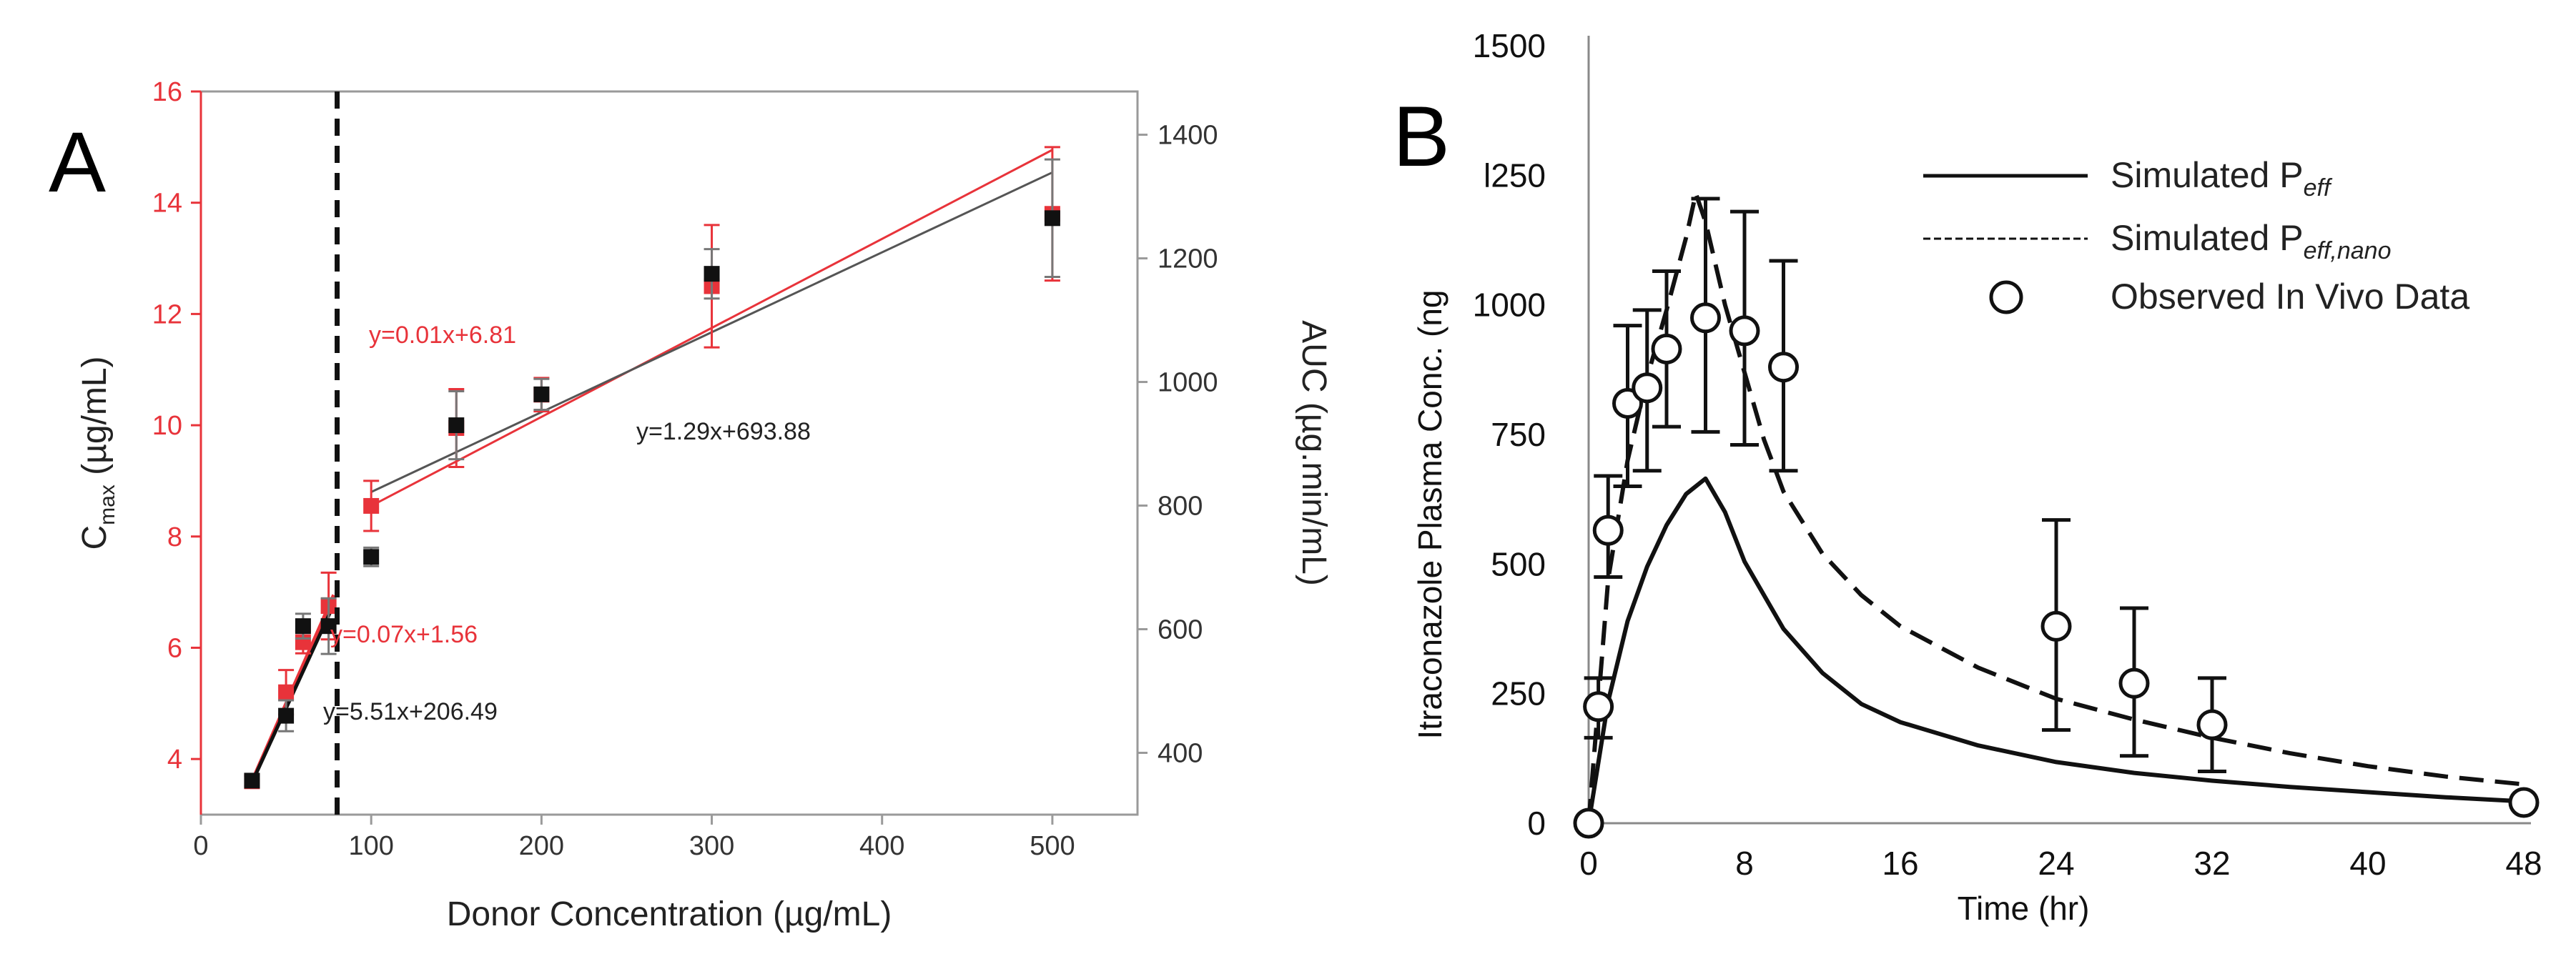  What do you see at coordinates (2006, 297) in the screenshot?
I see `legend-observed-marker` at bounding box center [2006, 297].